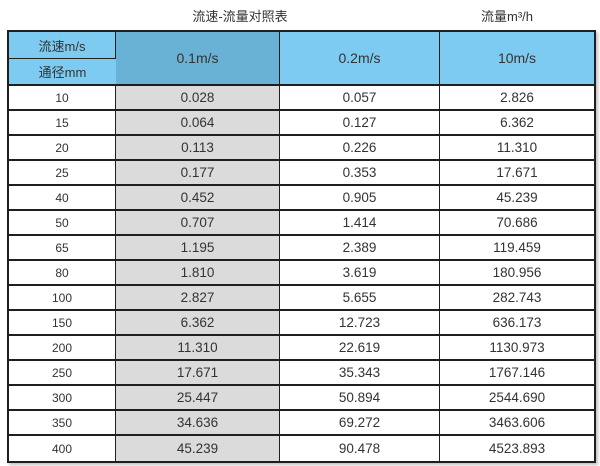 This screenshot has height=466, width=600. I want to click on flow-value-cell: 0.177, so click(198, 173).